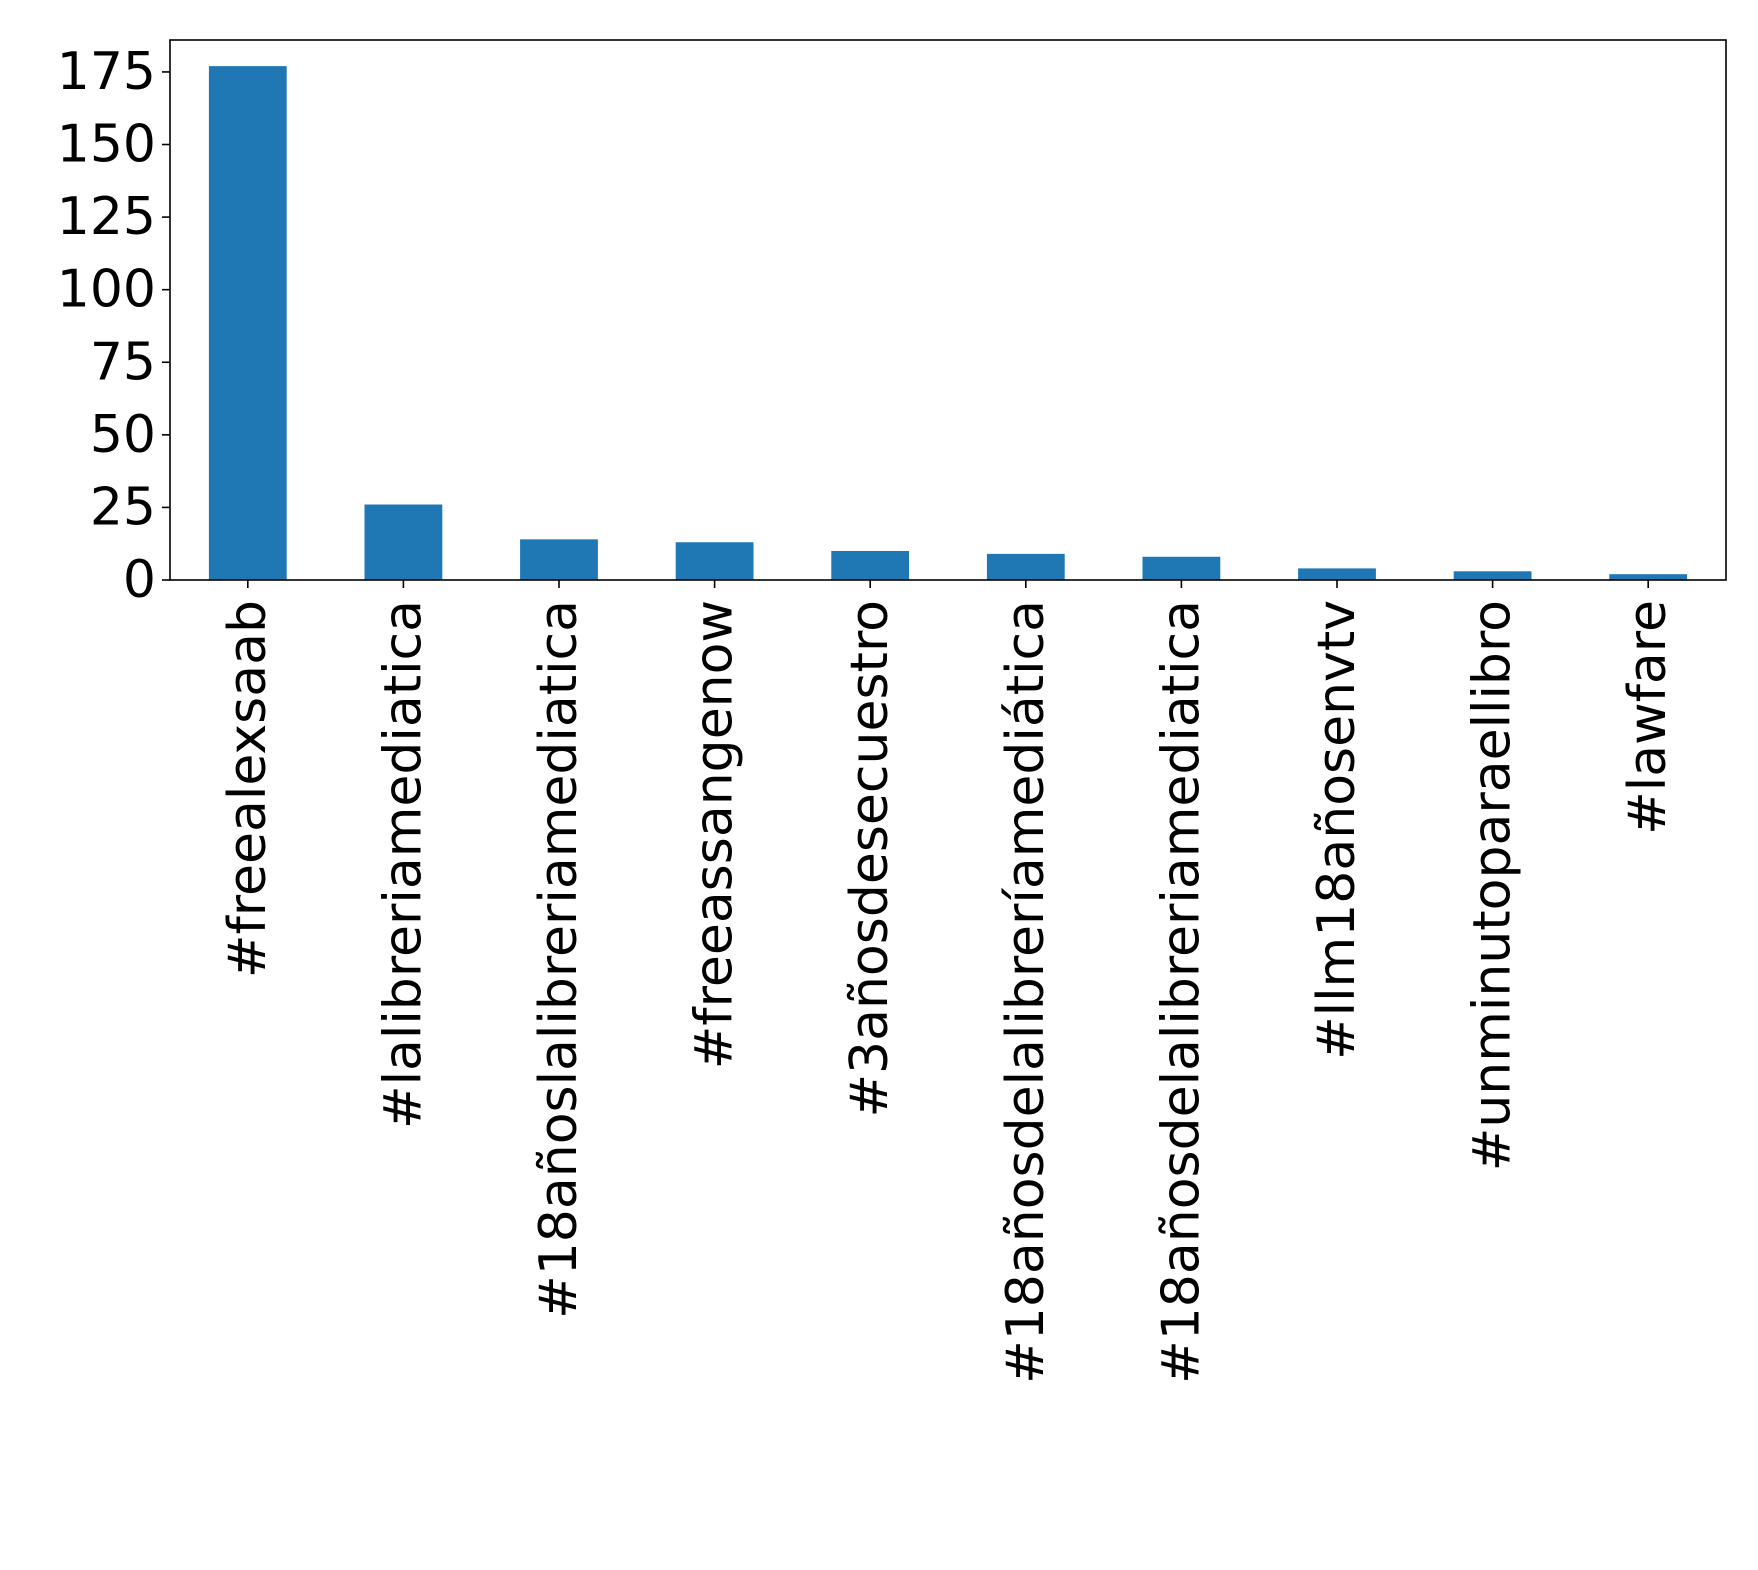 The width and height of the screenshot is (1758, 1570). I want to click on x-tick-label-6: #18añosdelalibreriamediatica, so click(1181, 992).